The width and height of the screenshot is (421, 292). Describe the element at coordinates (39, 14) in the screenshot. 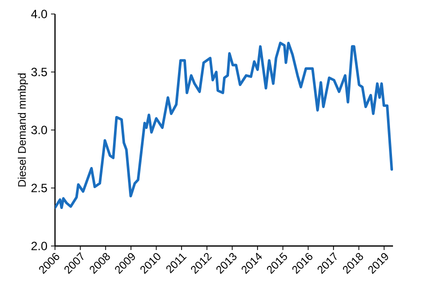

I see `y-tick-label: 4.0` at that location.